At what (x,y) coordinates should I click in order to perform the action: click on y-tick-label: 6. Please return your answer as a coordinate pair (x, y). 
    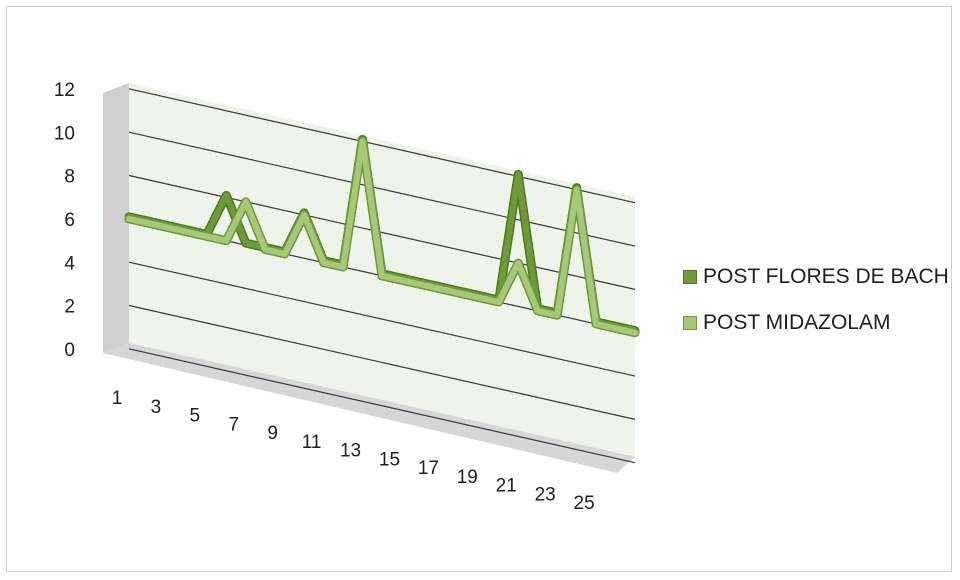
    Looking at the image, I should click on (69, 220).